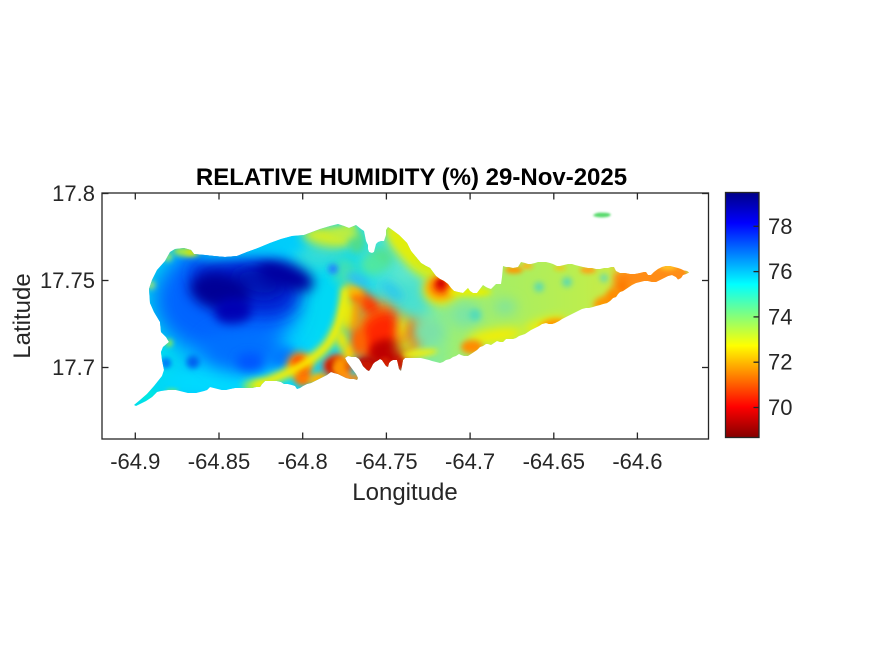 The height and width of the screenshot is (656, 875). What do you see at coordinates (73, 193) in the screenshot?
I see `svg-text: 17.8` at bounding box center [73, 193].